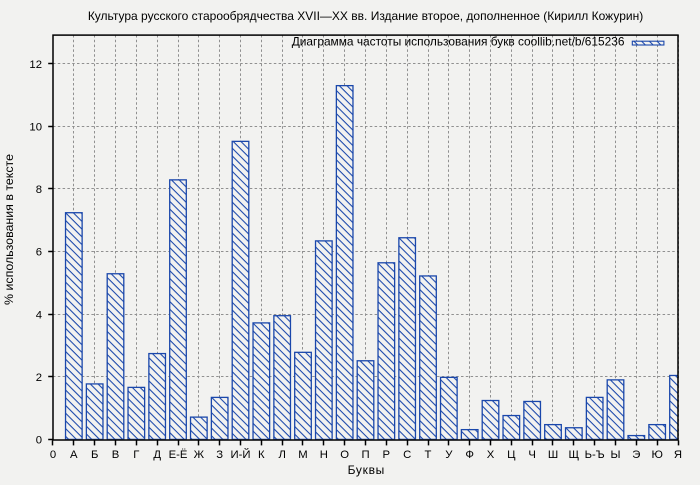 The height and width of the screenshot is (485, 700). What do you see at coordinates (449, 455) in the screenshot?
I see `svg-text: У` at bounding box center [449, 455].